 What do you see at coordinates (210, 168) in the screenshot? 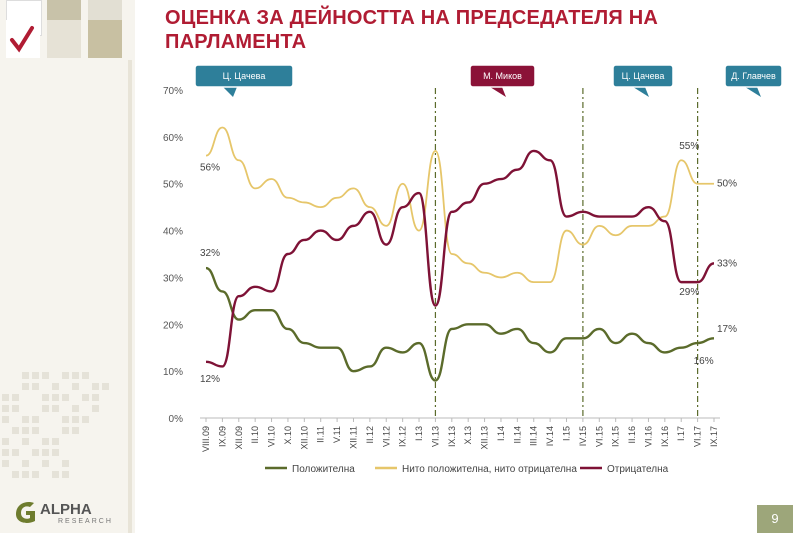
I see `data-label-neutral-start: 56%` at bounding box center [210, 168].